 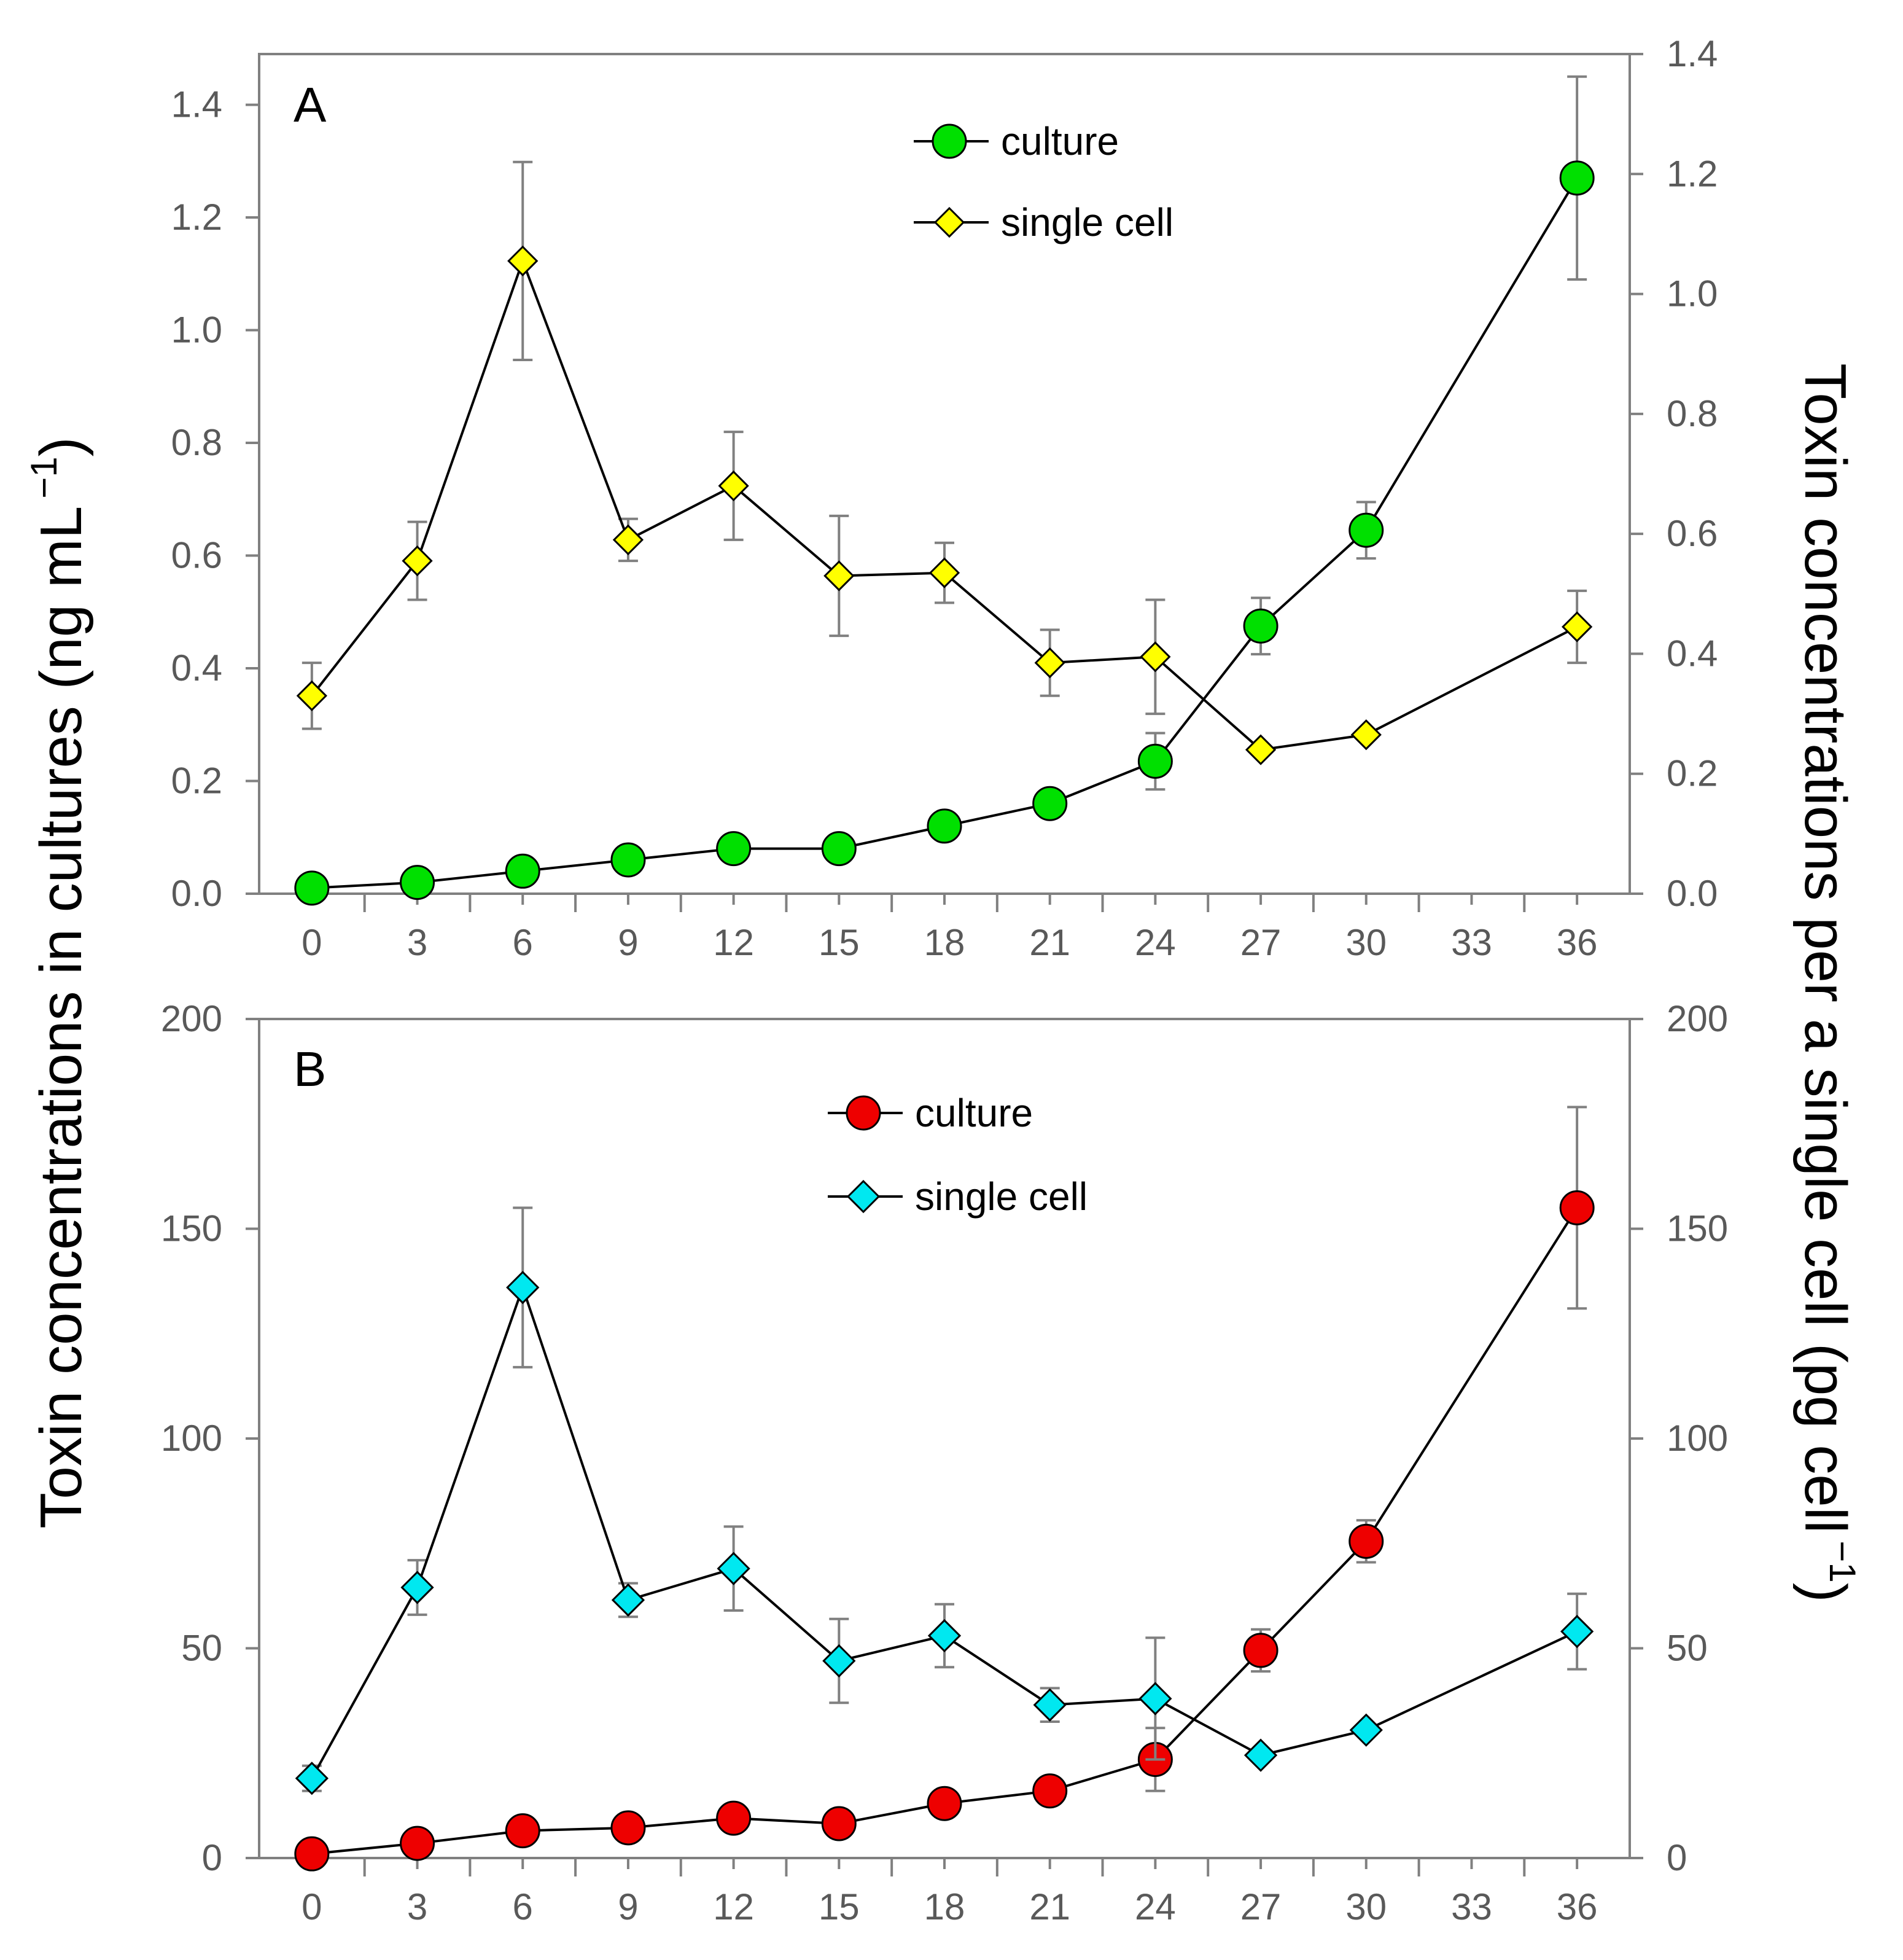 What do you see at coordinates (733, 942) in the screenshot?
I see `x-tick-label-a: 12` at bounding box center [733, 942].